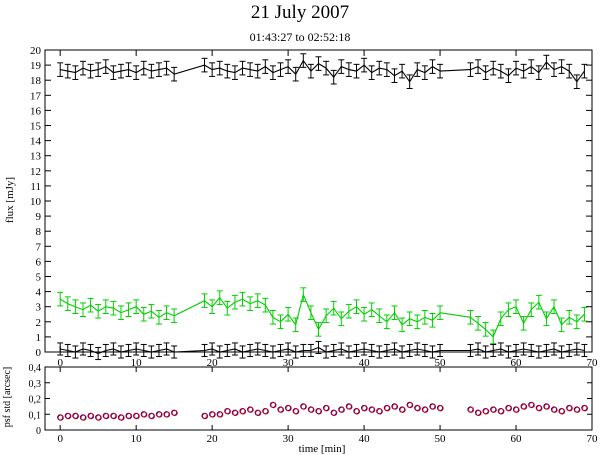 This screenshot has width=600, height=455. What do you see at coordinates (36, 96) in the screenshot?
I see `flux-ytick-label: 17` at bounding box center [36, 96].